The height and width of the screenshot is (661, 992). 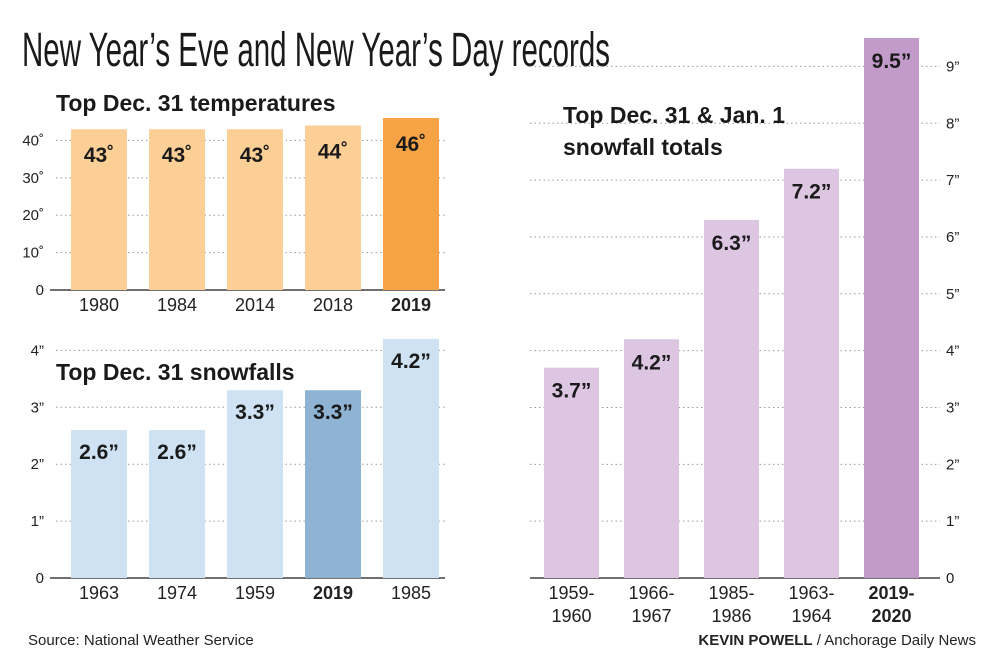 I want to click on x-tick-label: 1963, so click(x=99, y=593).